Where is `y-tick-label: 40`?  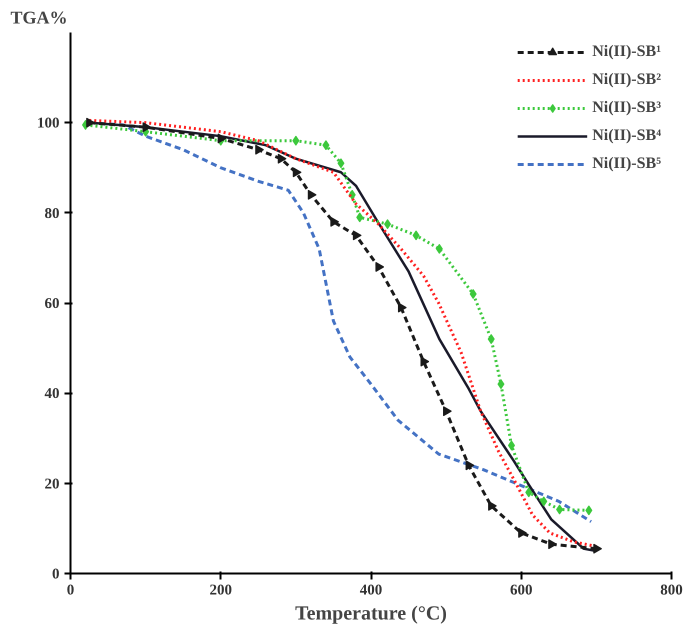
y-tick-label: 40 is located at coordinates (52, 394).